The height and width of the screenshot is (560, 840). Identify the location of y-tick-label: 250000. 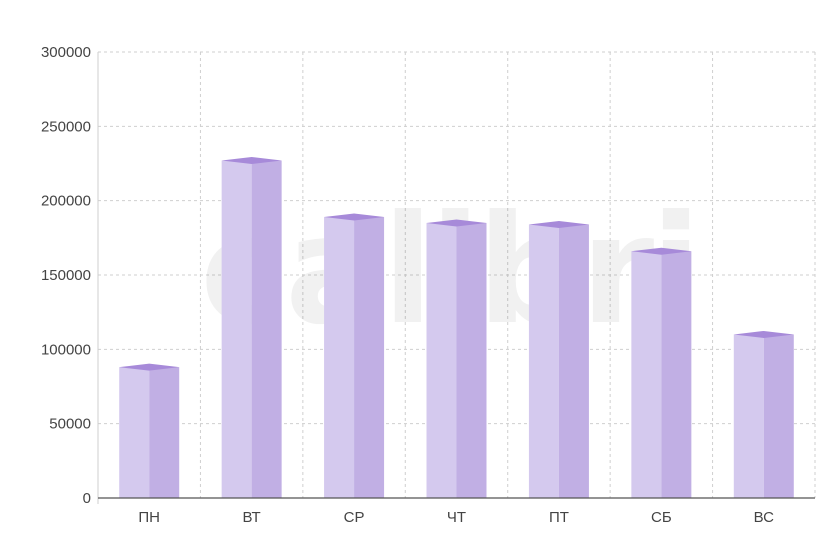
(66, 126).